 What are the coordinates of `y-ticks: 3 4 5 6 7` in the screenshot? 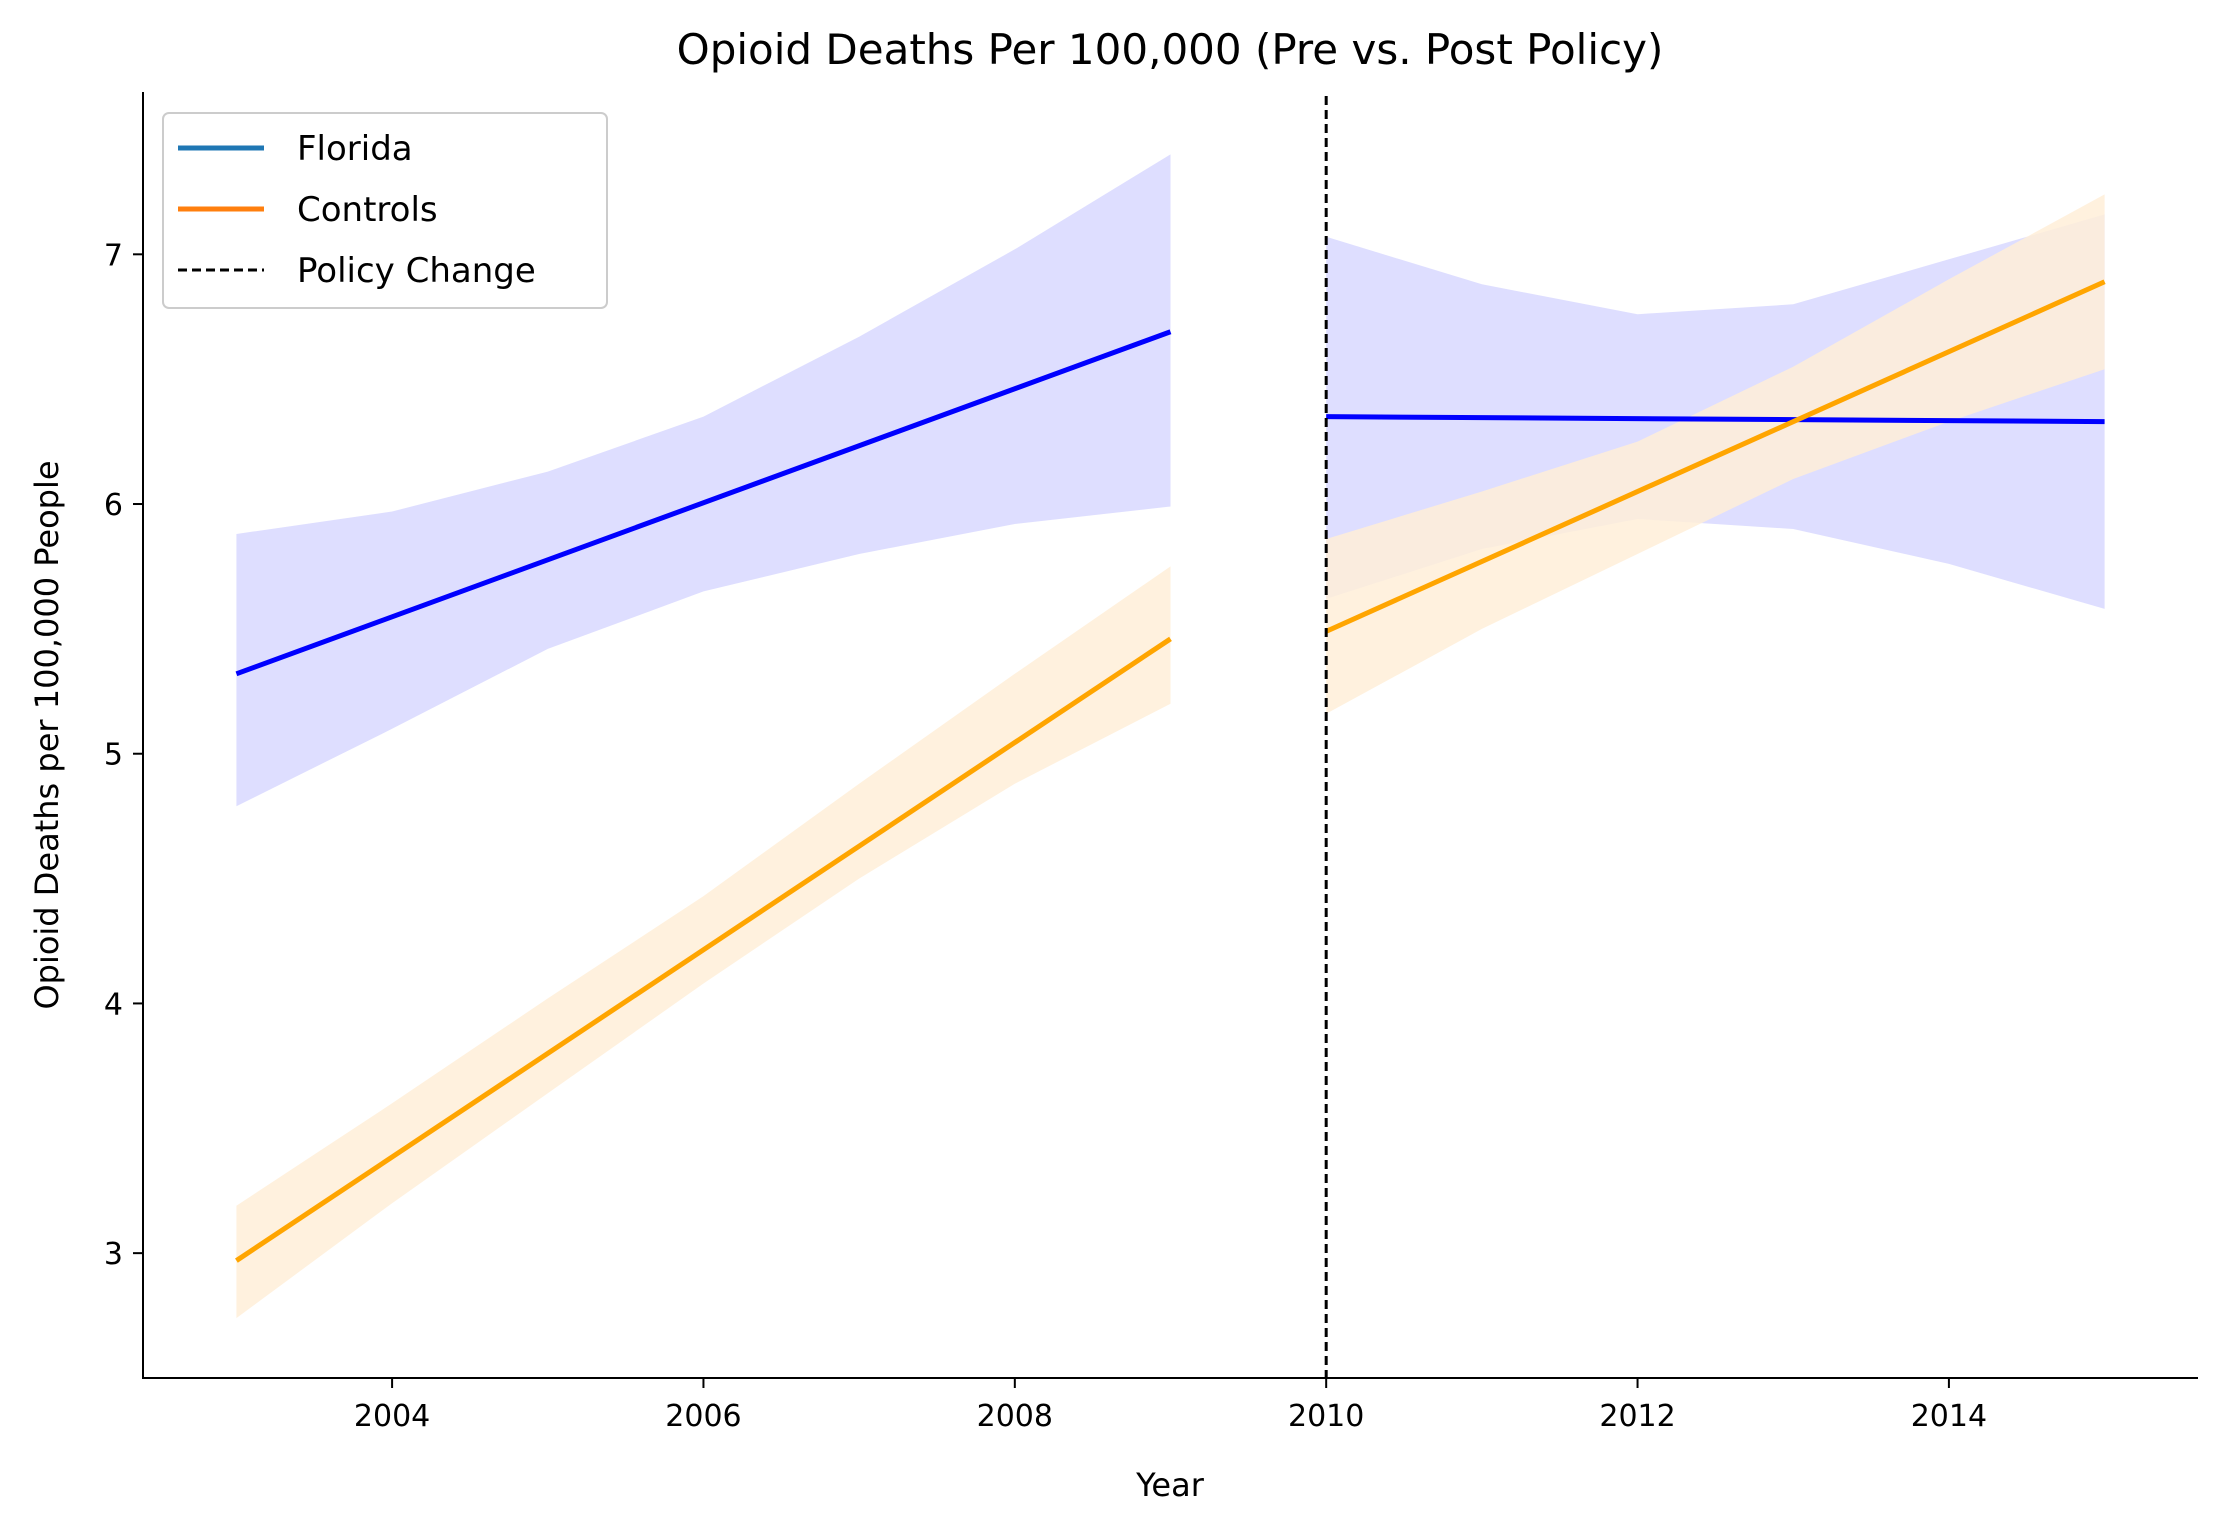 It's located at (123, 755).